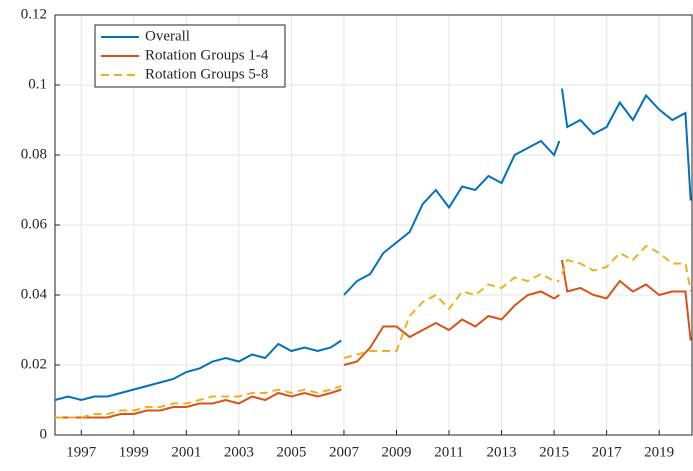  I want to click on legend-label: Overall, so click(167, 36).